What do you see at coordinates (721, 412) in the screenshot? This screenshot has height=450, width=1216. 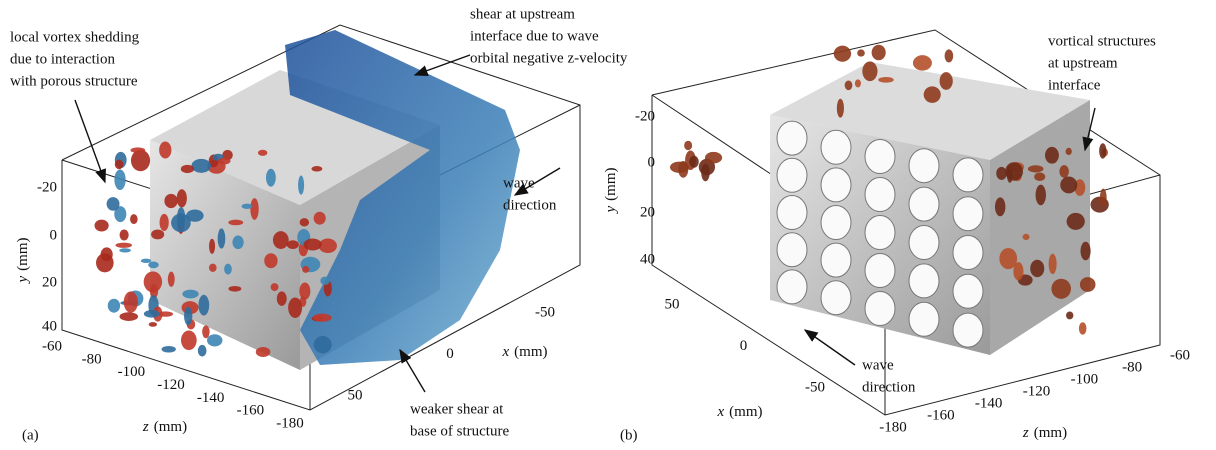 I see `axis-variable: x` at bounding box center [721, 412].